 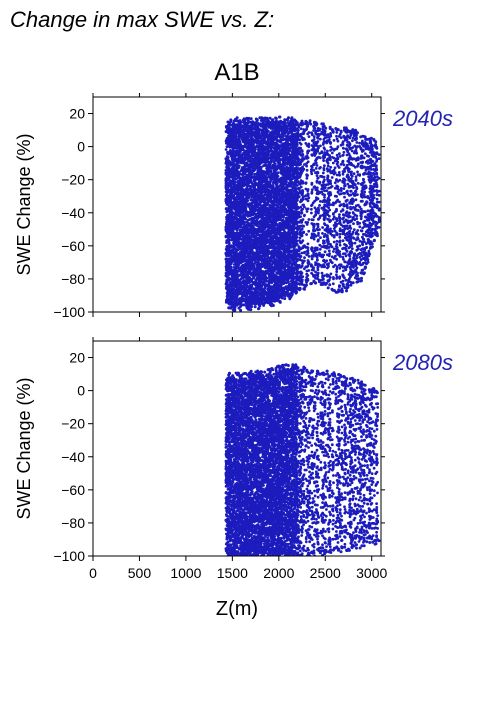 What do you see at coordinates (142, 19) in the screenshot?
I see `page-title: Change in max SWE vs. Z:` at bounding box center [142, 19].